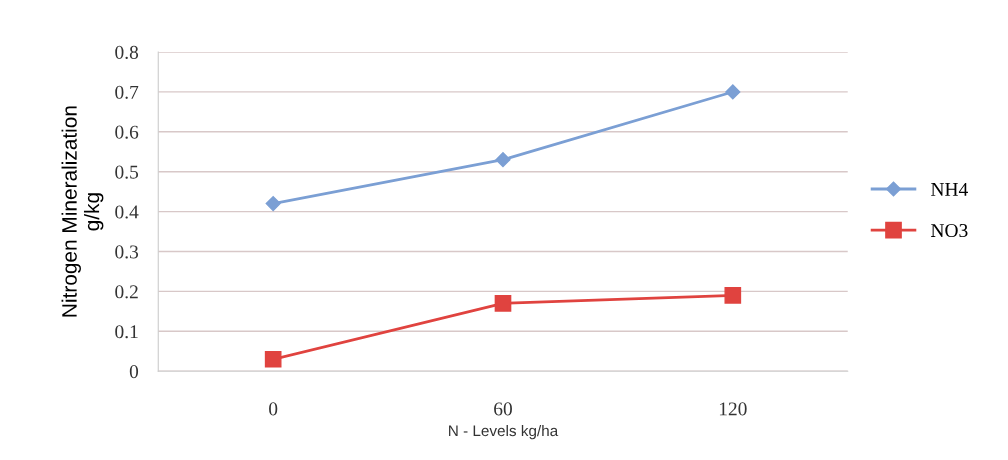  What do you see at coordinates (127, 172) in the screenshot?
I see `y-tick-label: 0.5` at bounding box center [127, 172].